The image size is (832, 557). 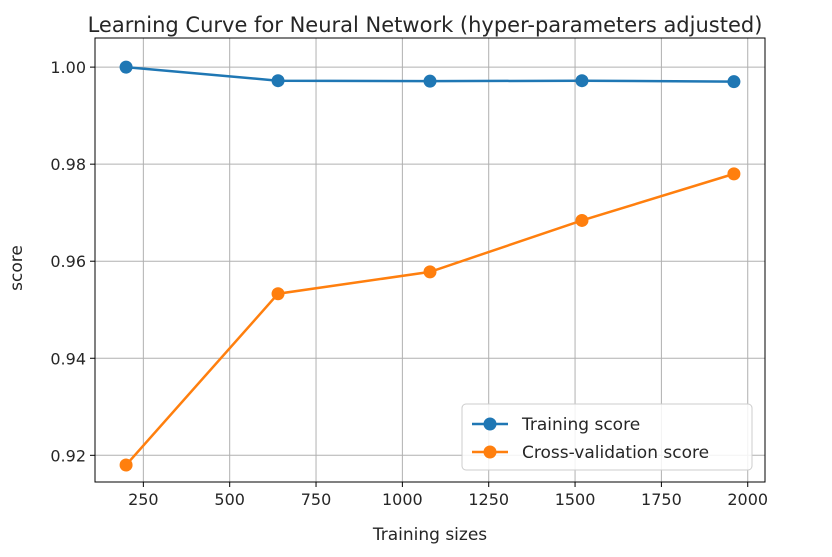 What do you see at coordinates (143, 499) in the screenshot?
I see `x-tick-label: 250` at bounding box center [143, 499].